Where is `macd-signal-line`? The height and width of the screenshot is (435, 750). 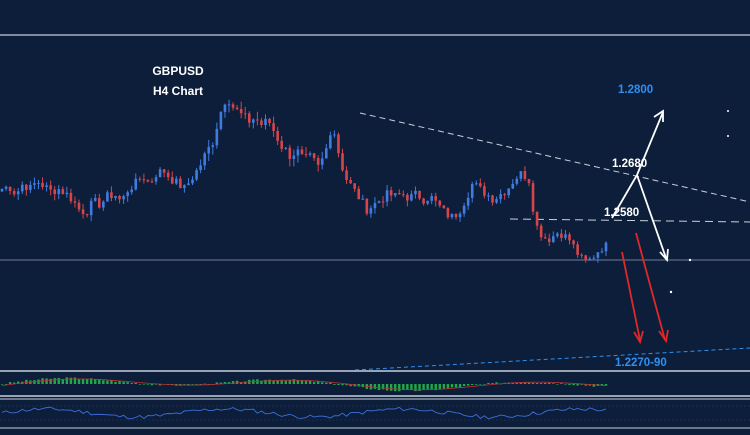 macd-signal-line is located at coordinates (304, 384).